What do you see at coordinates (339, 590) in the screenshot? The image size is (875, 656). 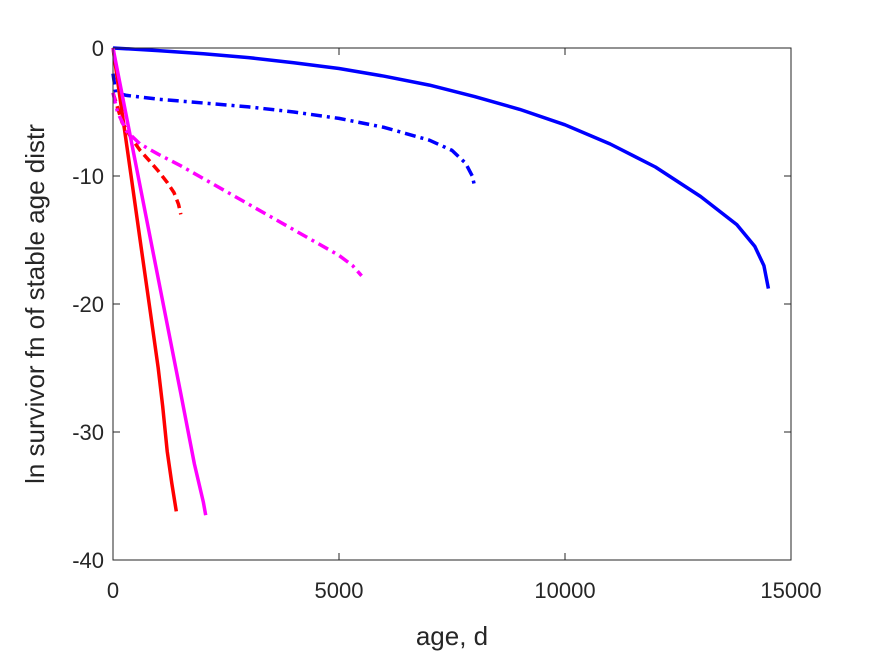 I see `x-tick-label: 5000` at bounding box center [339, 590].